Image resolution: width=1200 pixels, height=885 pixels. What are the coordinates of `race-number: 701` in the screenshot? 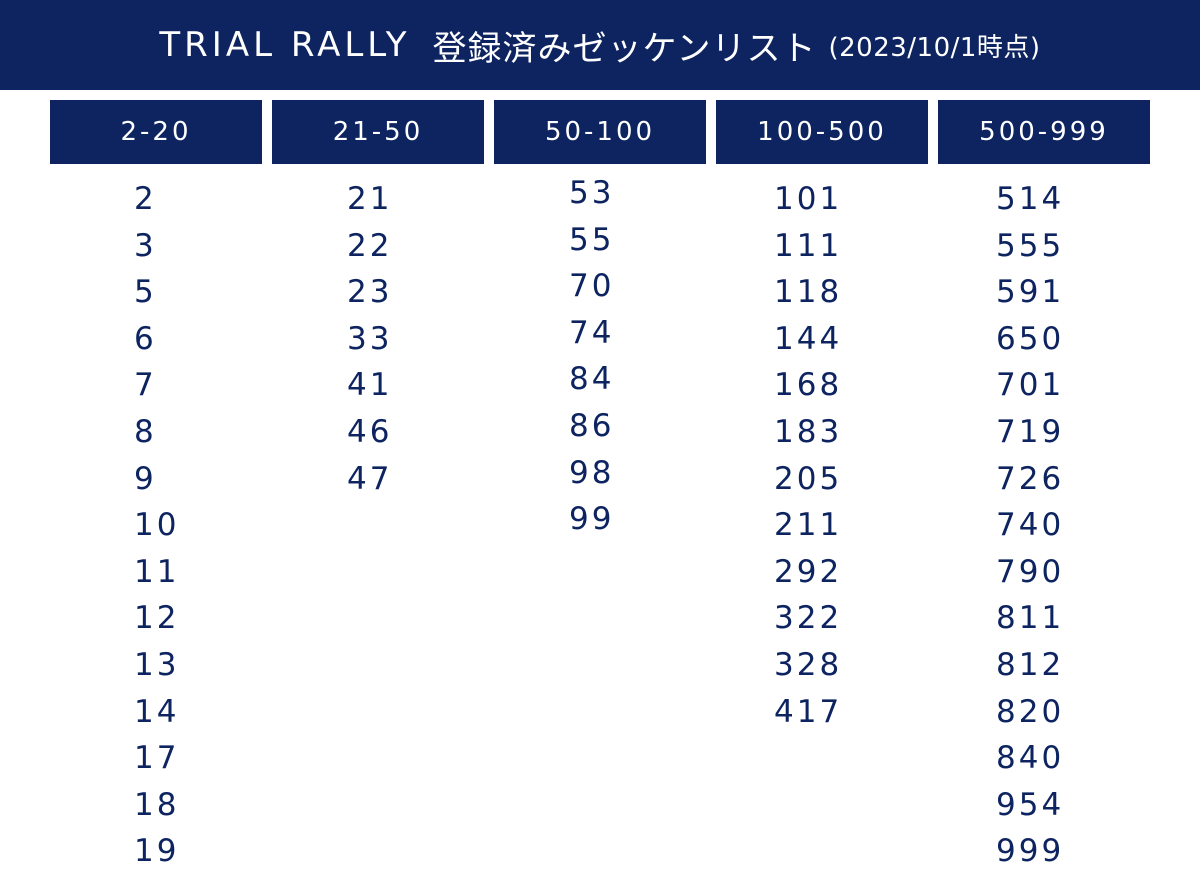 It's located at (1030, 385).